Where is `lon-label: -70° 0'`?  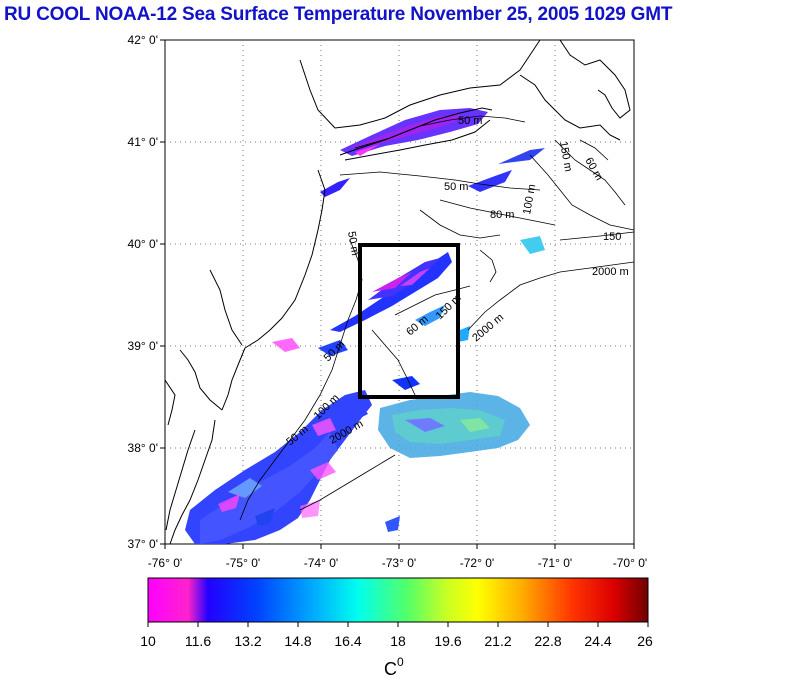 lon-label: -70° 0' is located at coordinates (630, 563).